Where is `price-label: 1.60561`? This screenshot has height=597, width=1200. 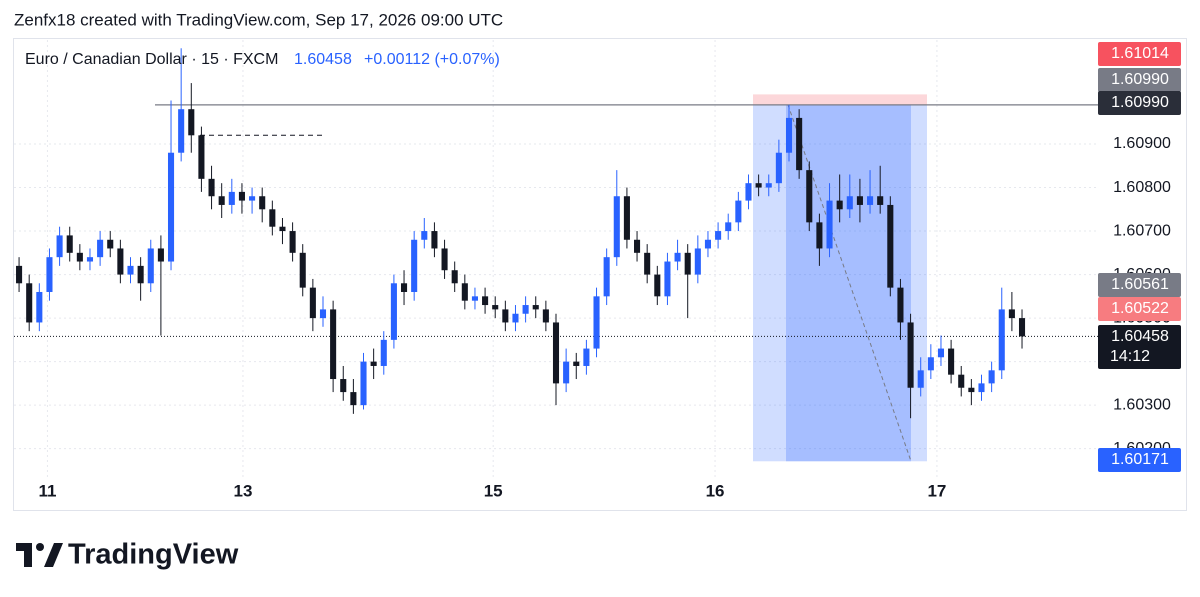 price-label: 1.60561 is located at coordinates (1140, 284).